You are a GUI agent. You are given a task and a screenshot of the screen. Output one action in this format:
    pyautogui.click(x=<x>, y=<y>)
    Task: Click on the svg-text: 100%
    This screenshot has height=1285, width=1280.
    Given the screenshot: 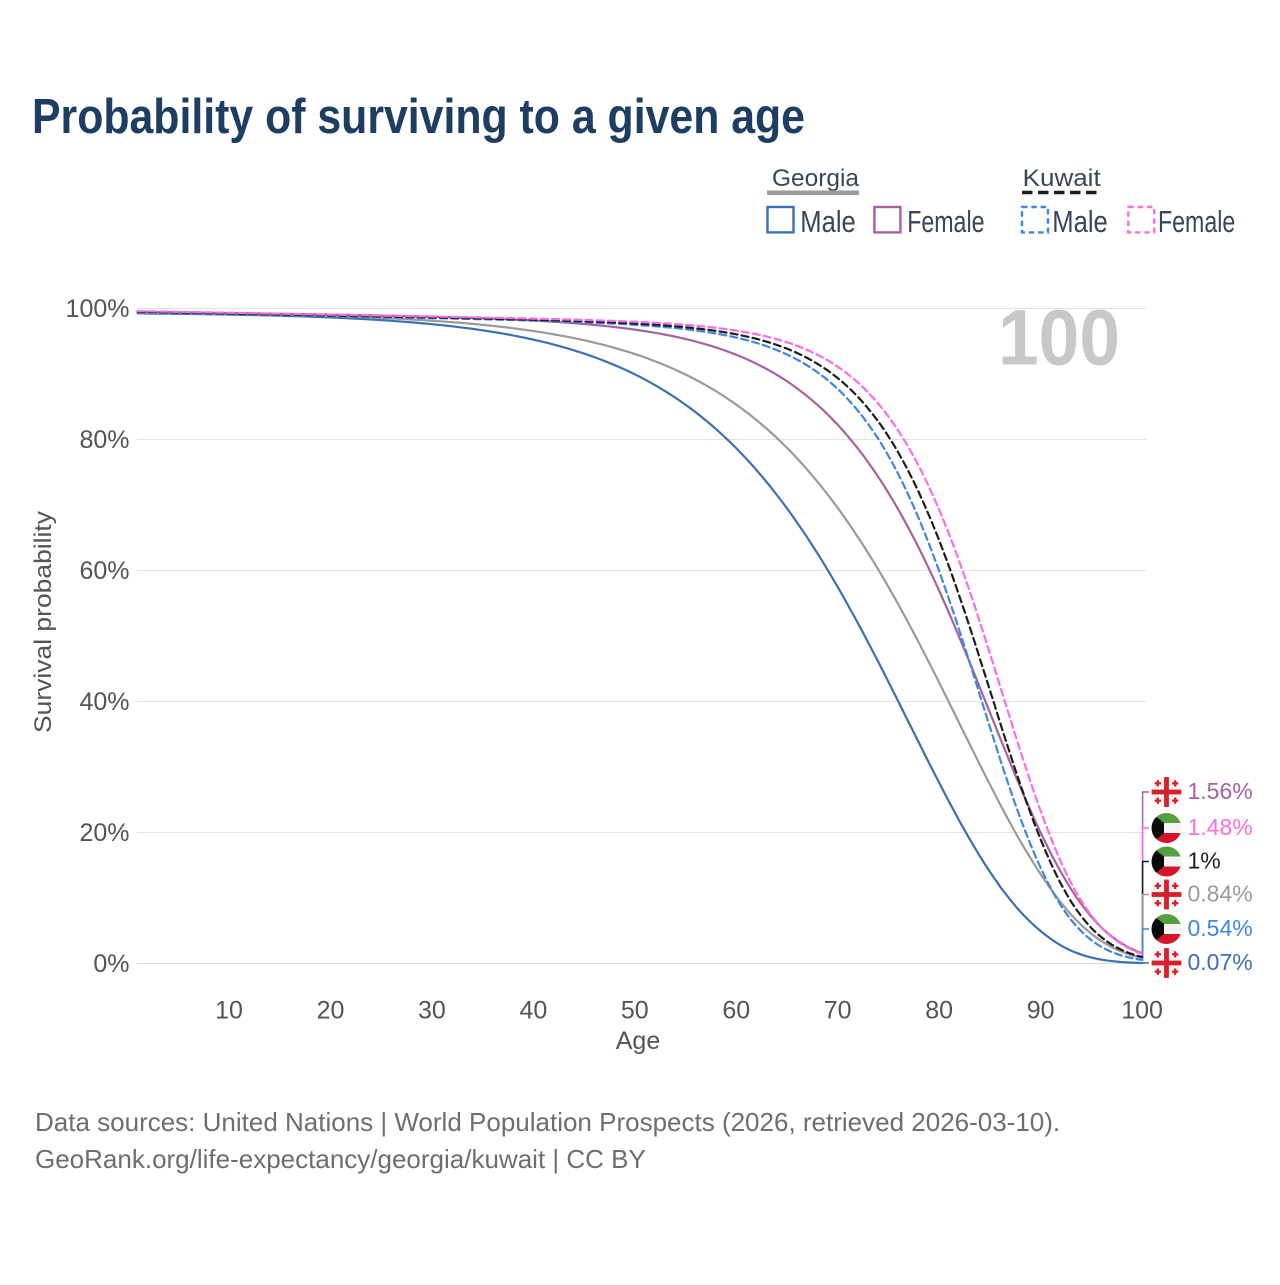 What is the action you would take?
    pyautogui.click(x=98, y=309)
    